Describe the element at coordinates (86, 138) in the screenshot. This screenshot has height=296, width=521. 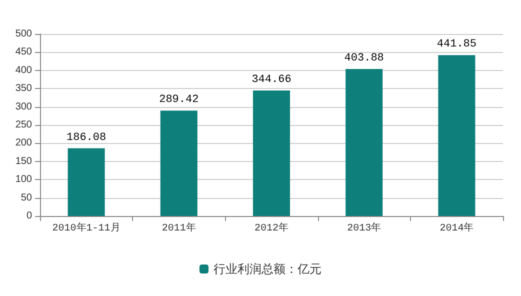
I see `data-label: 186.08` at that location.